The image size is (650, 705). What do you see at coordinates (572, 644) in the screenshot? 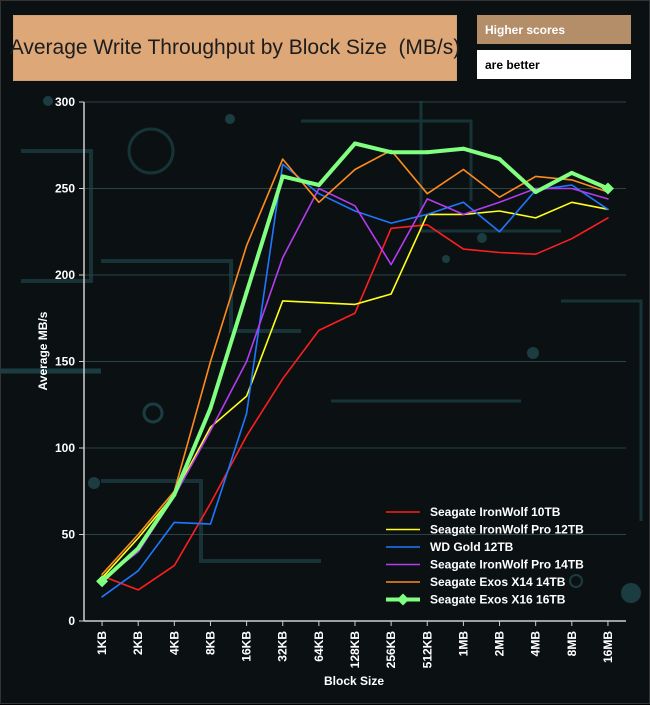
I see `x-tick-label-13: 8MB` at bounding box center [572, 644].